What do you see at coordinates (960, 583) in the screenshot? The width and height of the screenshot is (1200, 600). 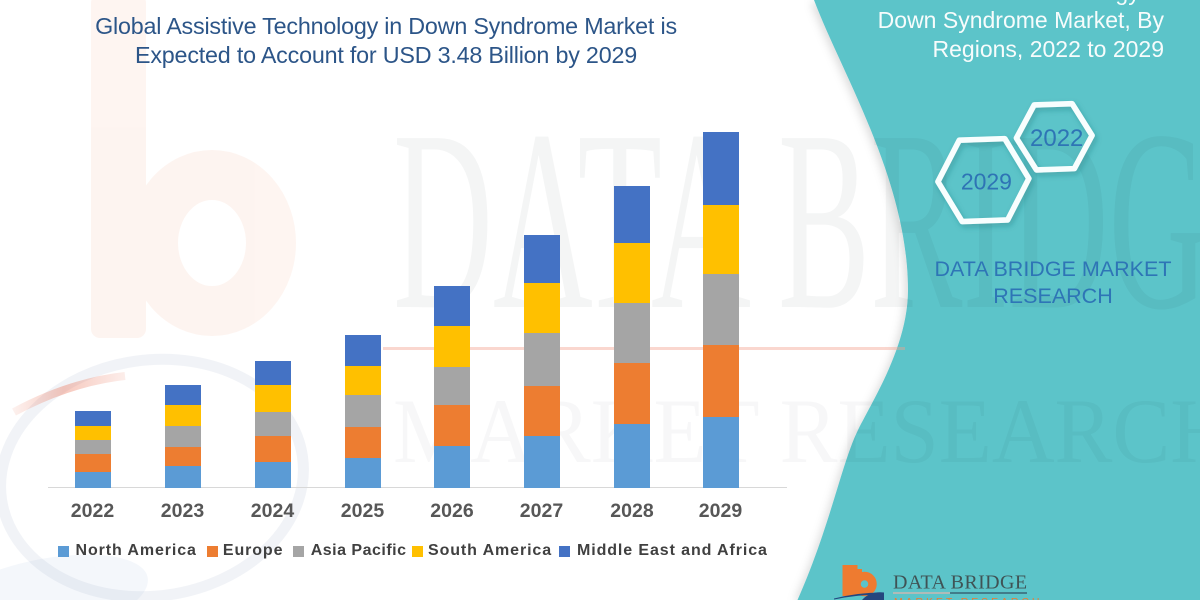 I see `svg-text: DATA BRIDGE` at bounding box center [960, 583].